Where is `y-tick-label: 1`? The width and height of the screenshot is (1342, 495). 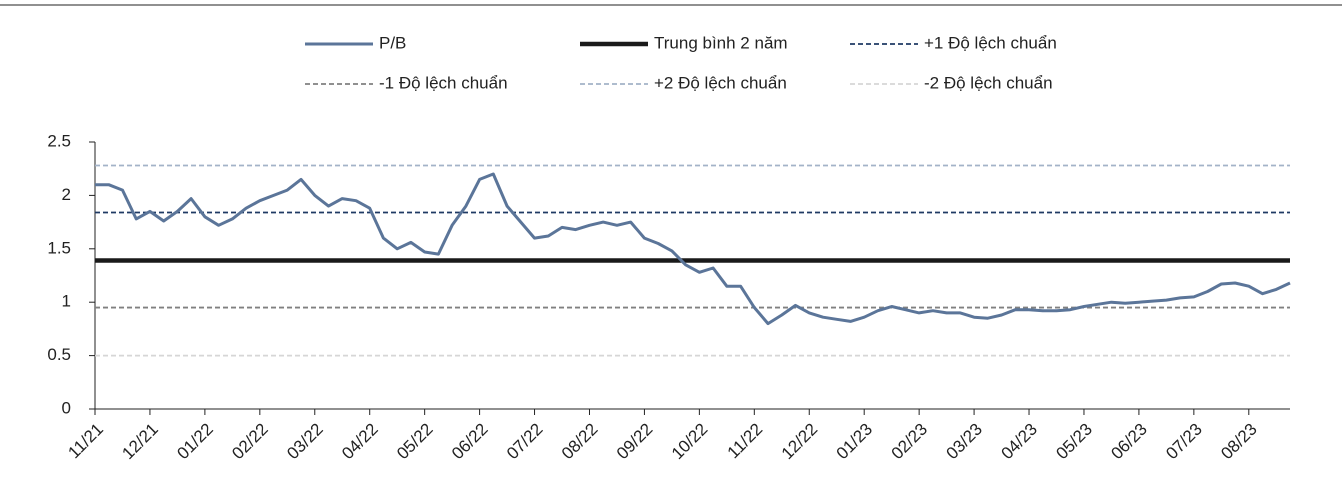 y-tick-label: 1 is located at coordinates (66, 301).